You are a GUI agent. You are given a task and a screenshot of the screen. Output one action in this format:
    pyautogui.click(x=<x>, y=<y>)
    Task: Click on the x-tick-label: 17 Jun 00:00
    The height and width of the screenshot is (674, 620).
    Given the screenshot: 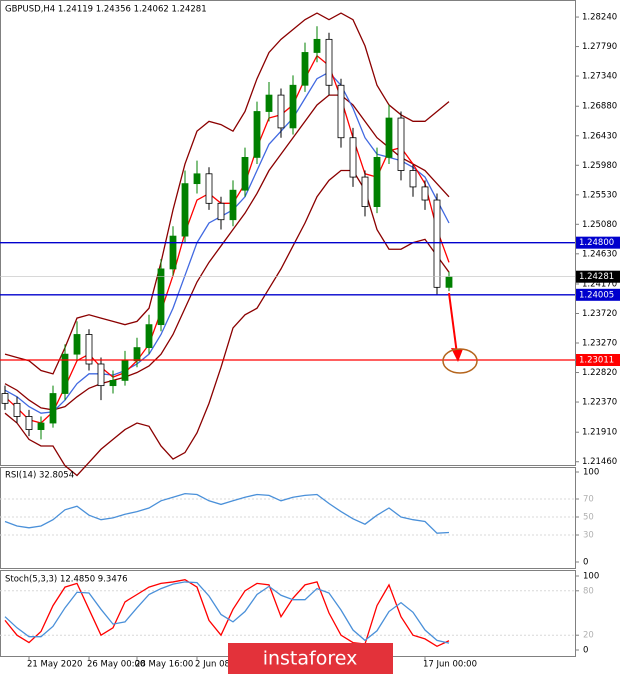 What is the action you would take?
    pyautogui.click(x=450, y=665)
    